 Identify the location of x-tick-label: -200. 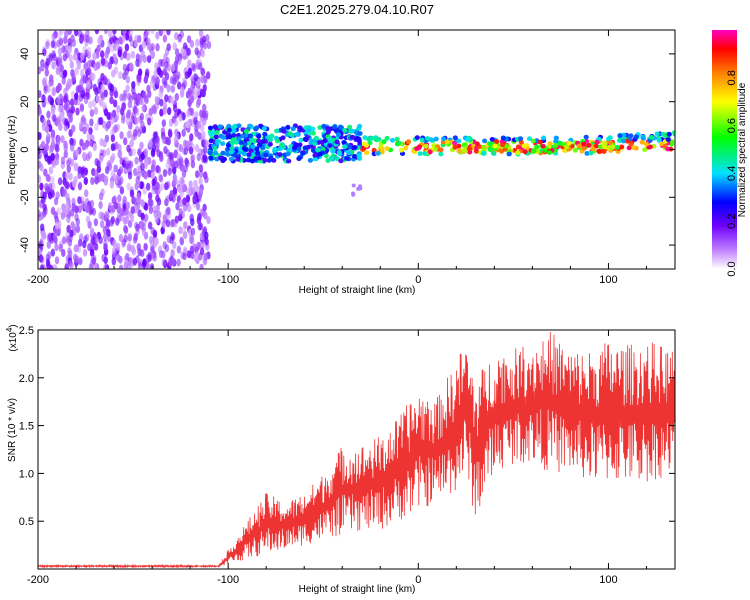
(38, 280).